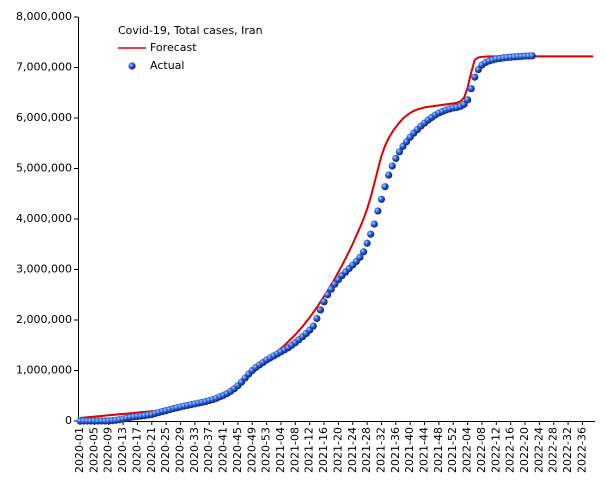 Image resolution: width=605 pixels, height=480 pixels. Describe the element at coordinates (352, 450) in the screenshot. I see `x-tick-label: 2021-24` at that location.